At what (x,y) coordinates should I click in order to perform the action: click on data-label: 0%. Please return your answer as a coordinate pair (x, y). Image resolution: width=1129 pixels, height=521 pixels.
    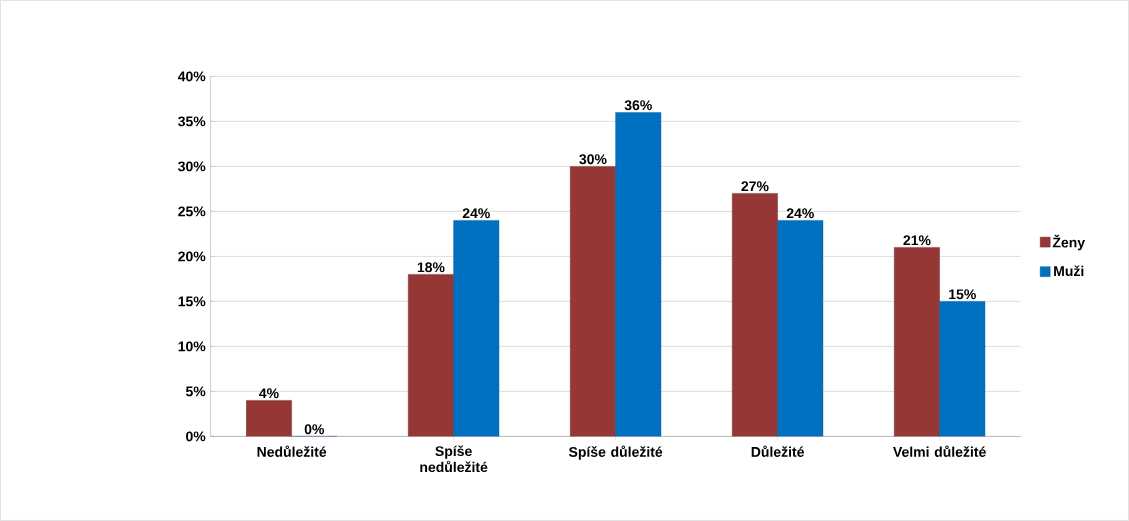
    Looking at the image, I should click on (314, 429).